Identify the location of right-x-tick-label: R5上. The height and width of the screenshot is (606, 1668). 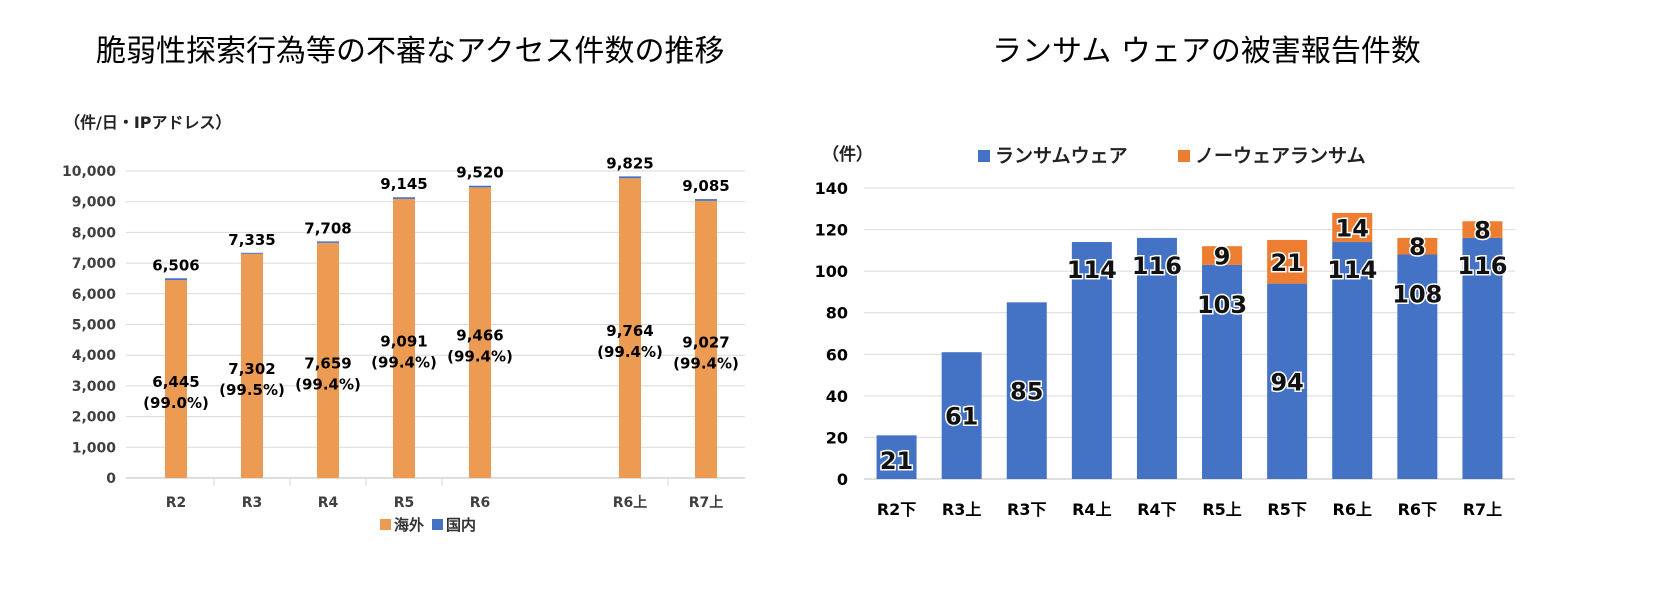
(1221, 509).